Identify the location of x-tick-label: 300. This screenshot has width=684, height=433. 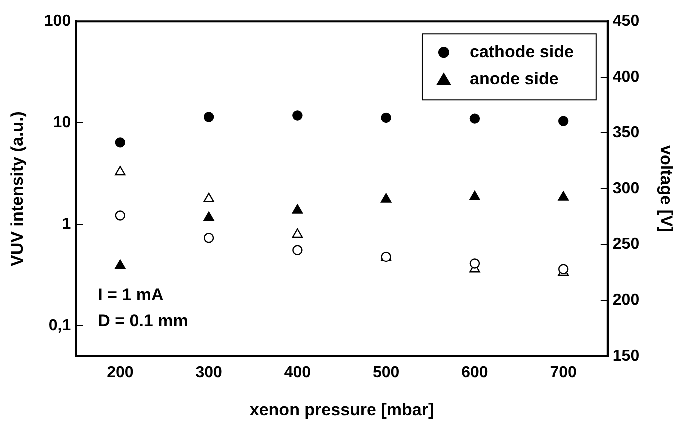
(209, 373).